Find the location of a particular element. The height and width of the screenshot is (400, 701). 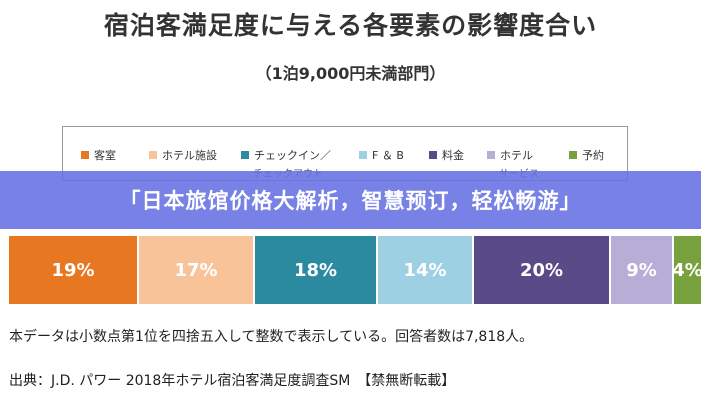

legend-item-price: 料金 is located at coordinates (446, 155).